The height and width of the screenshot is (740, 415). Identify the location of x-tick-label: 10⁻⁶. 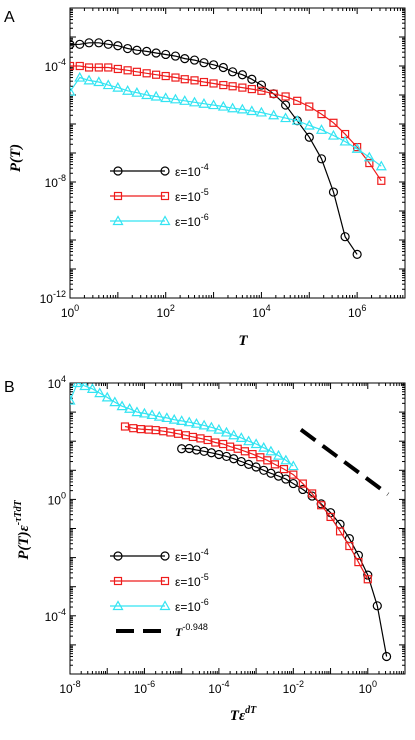
(144, 687).